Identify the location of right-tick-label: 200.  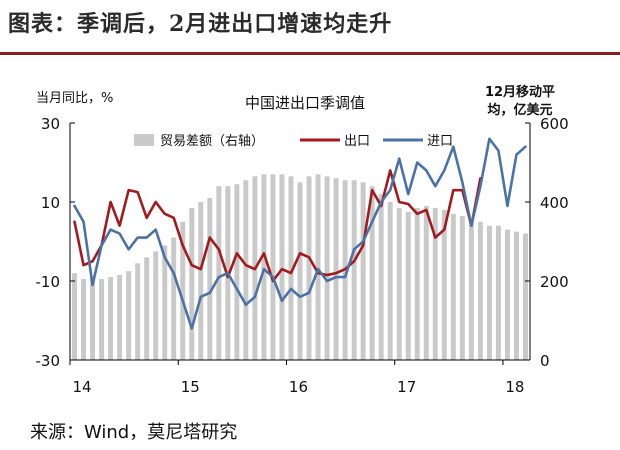
(554, 282).